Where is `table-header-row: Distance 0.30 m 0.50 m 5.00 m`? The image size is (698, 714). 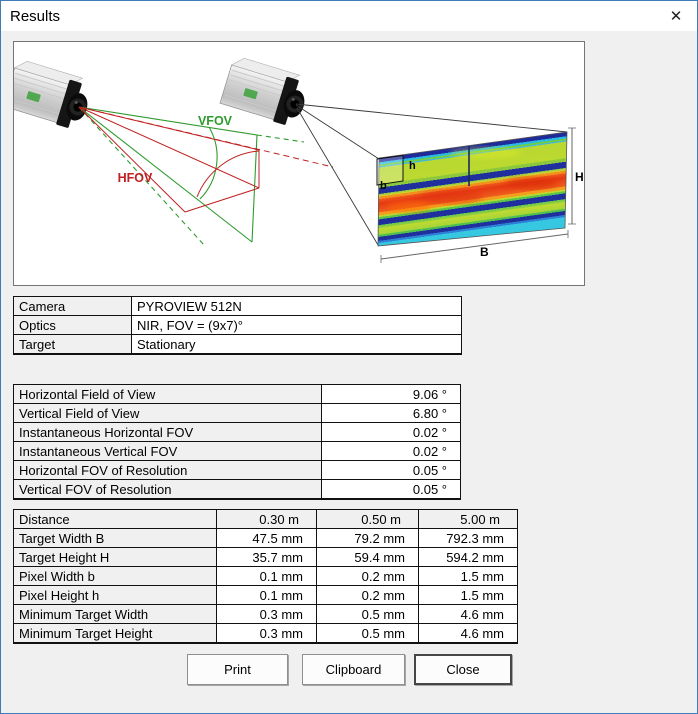 table-header-row: Distance 0.30 m 0.50 m 5.00 m is located at coordinates (265, 519).